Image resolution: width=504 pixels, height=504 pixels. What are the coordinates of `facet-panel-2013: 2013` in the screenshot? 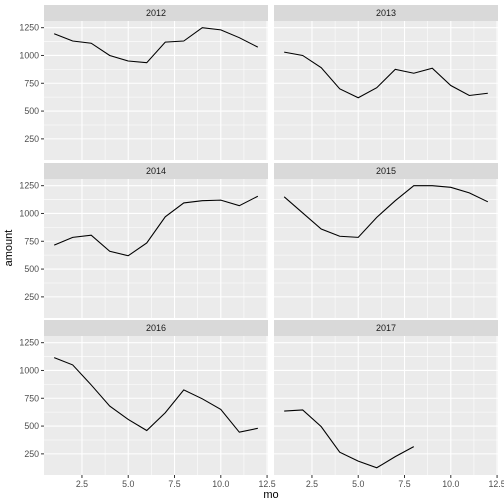 It's located at (386, 82).